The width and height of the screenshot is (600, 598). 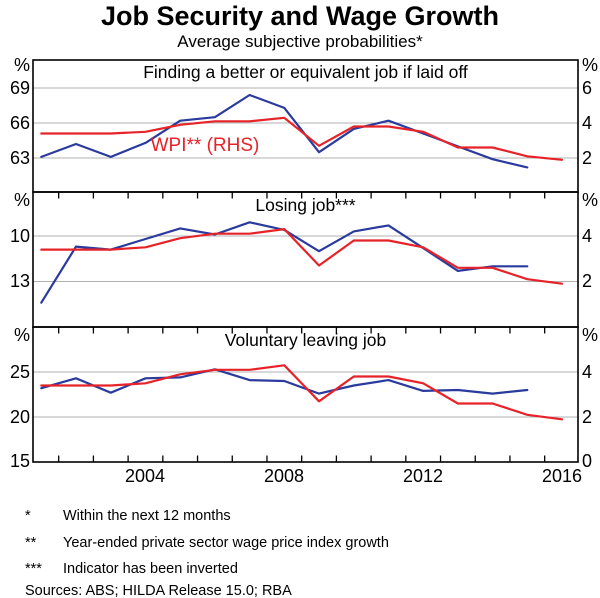 I want to click on footnote-marker: **, so click(x=31, y=543).